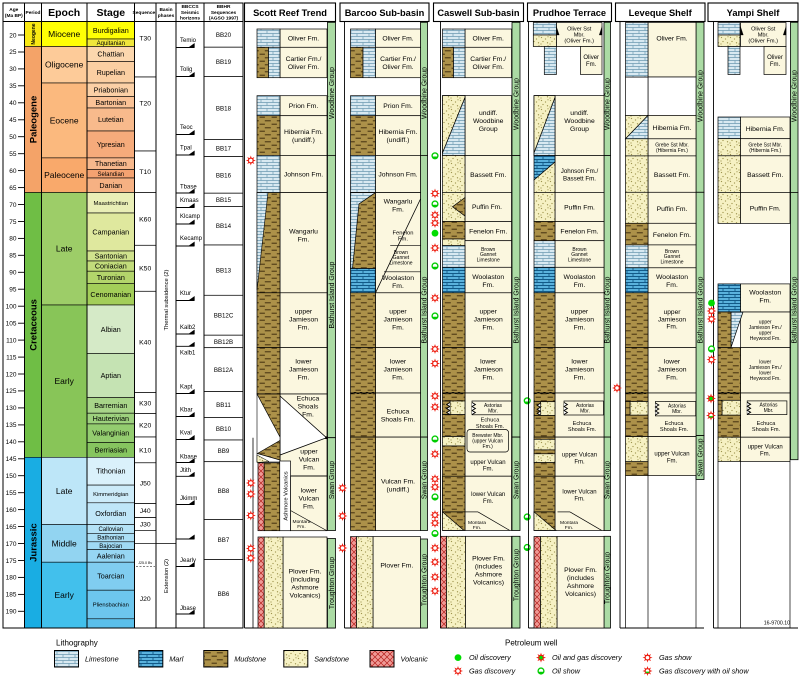 This screenshot has width=800, height=677. I want to click on svg-text: 60, so click(13, 171).